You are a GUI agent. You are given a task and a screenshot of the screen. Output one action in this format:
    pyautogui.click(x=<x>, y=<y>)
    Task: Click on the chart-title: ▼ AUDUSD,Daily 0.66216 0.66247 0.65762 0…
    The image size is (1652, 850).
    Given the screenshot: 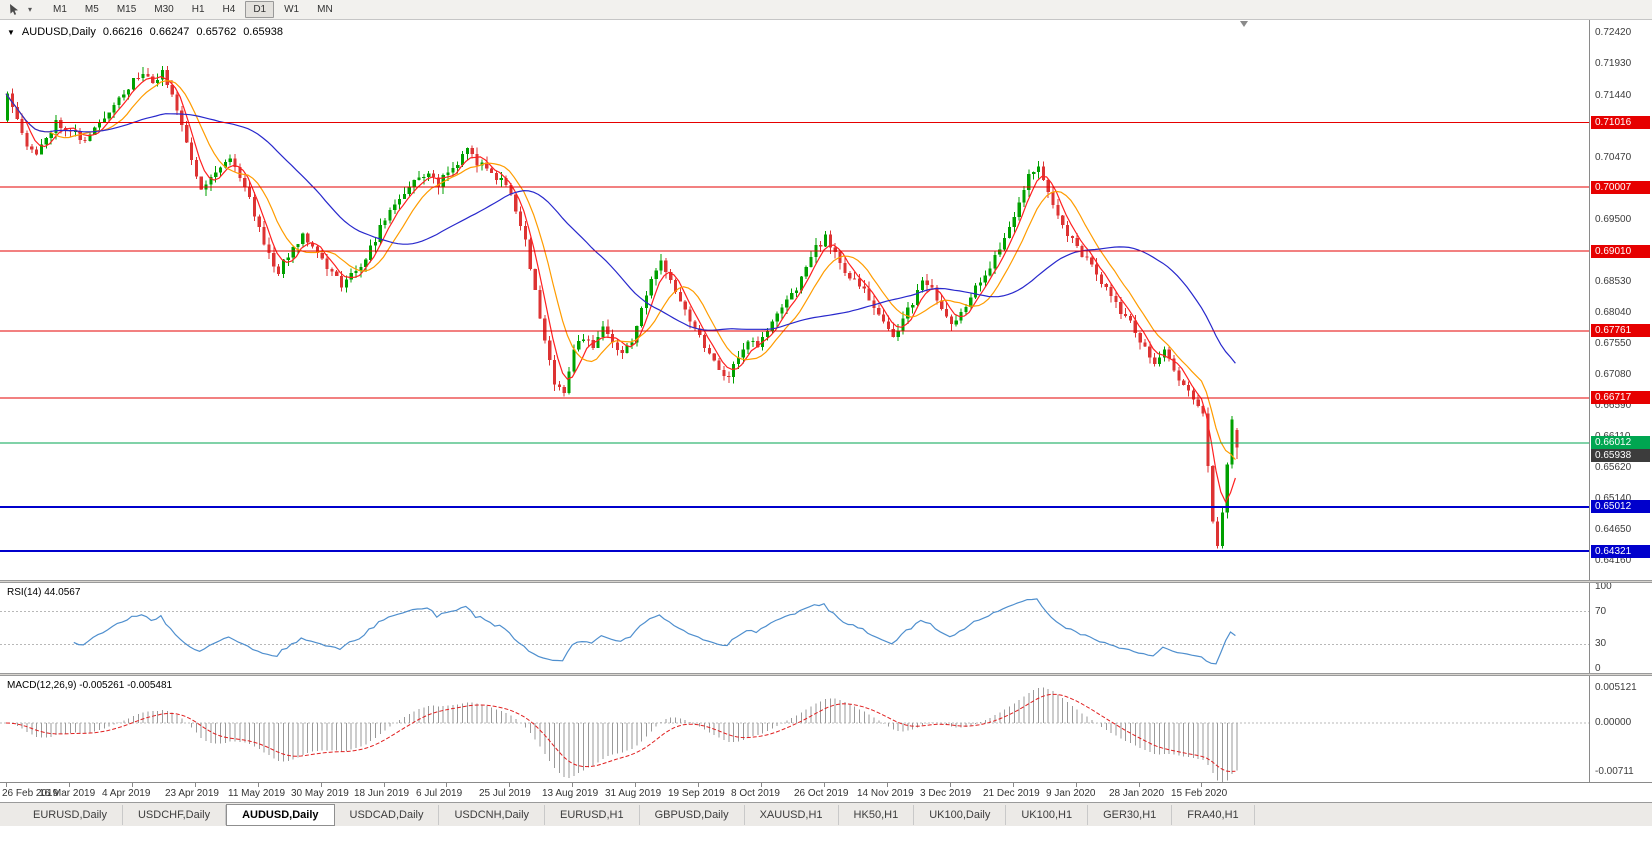 What is the action you would take?
    pyautogui.click(x=145, y=32)
    